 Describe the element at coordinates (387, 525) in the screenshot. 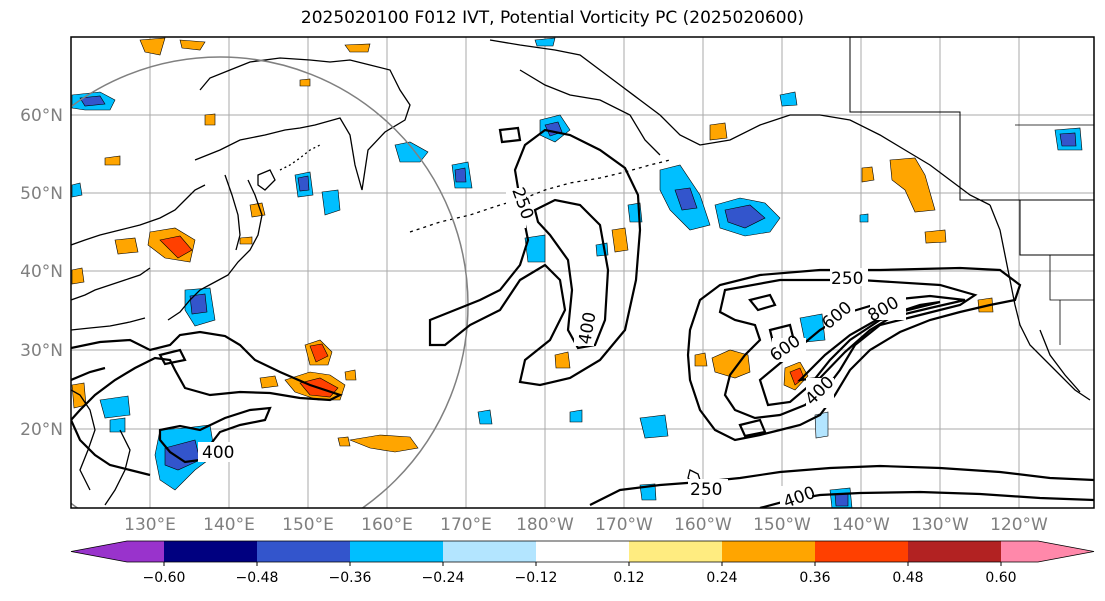

I see `lon-label: 160°E` at that location.